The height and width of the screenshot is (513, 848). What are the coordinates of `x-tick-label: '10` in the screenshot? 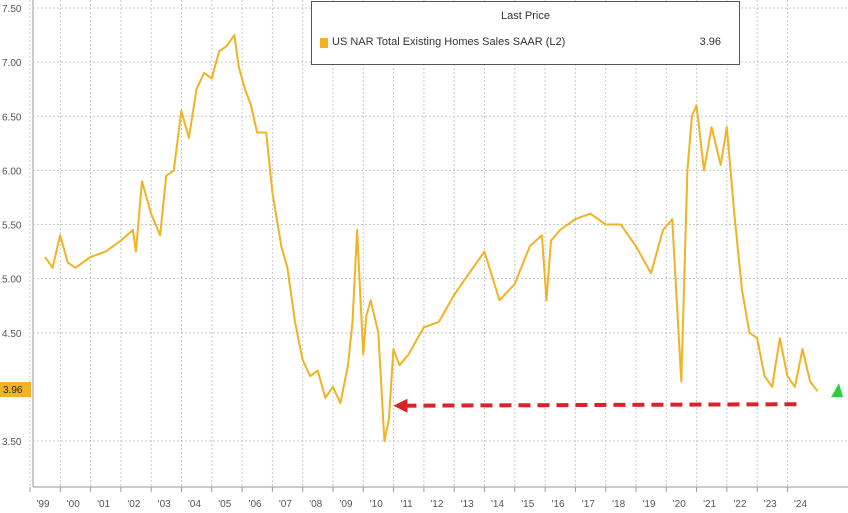 It's located at (376, 504).